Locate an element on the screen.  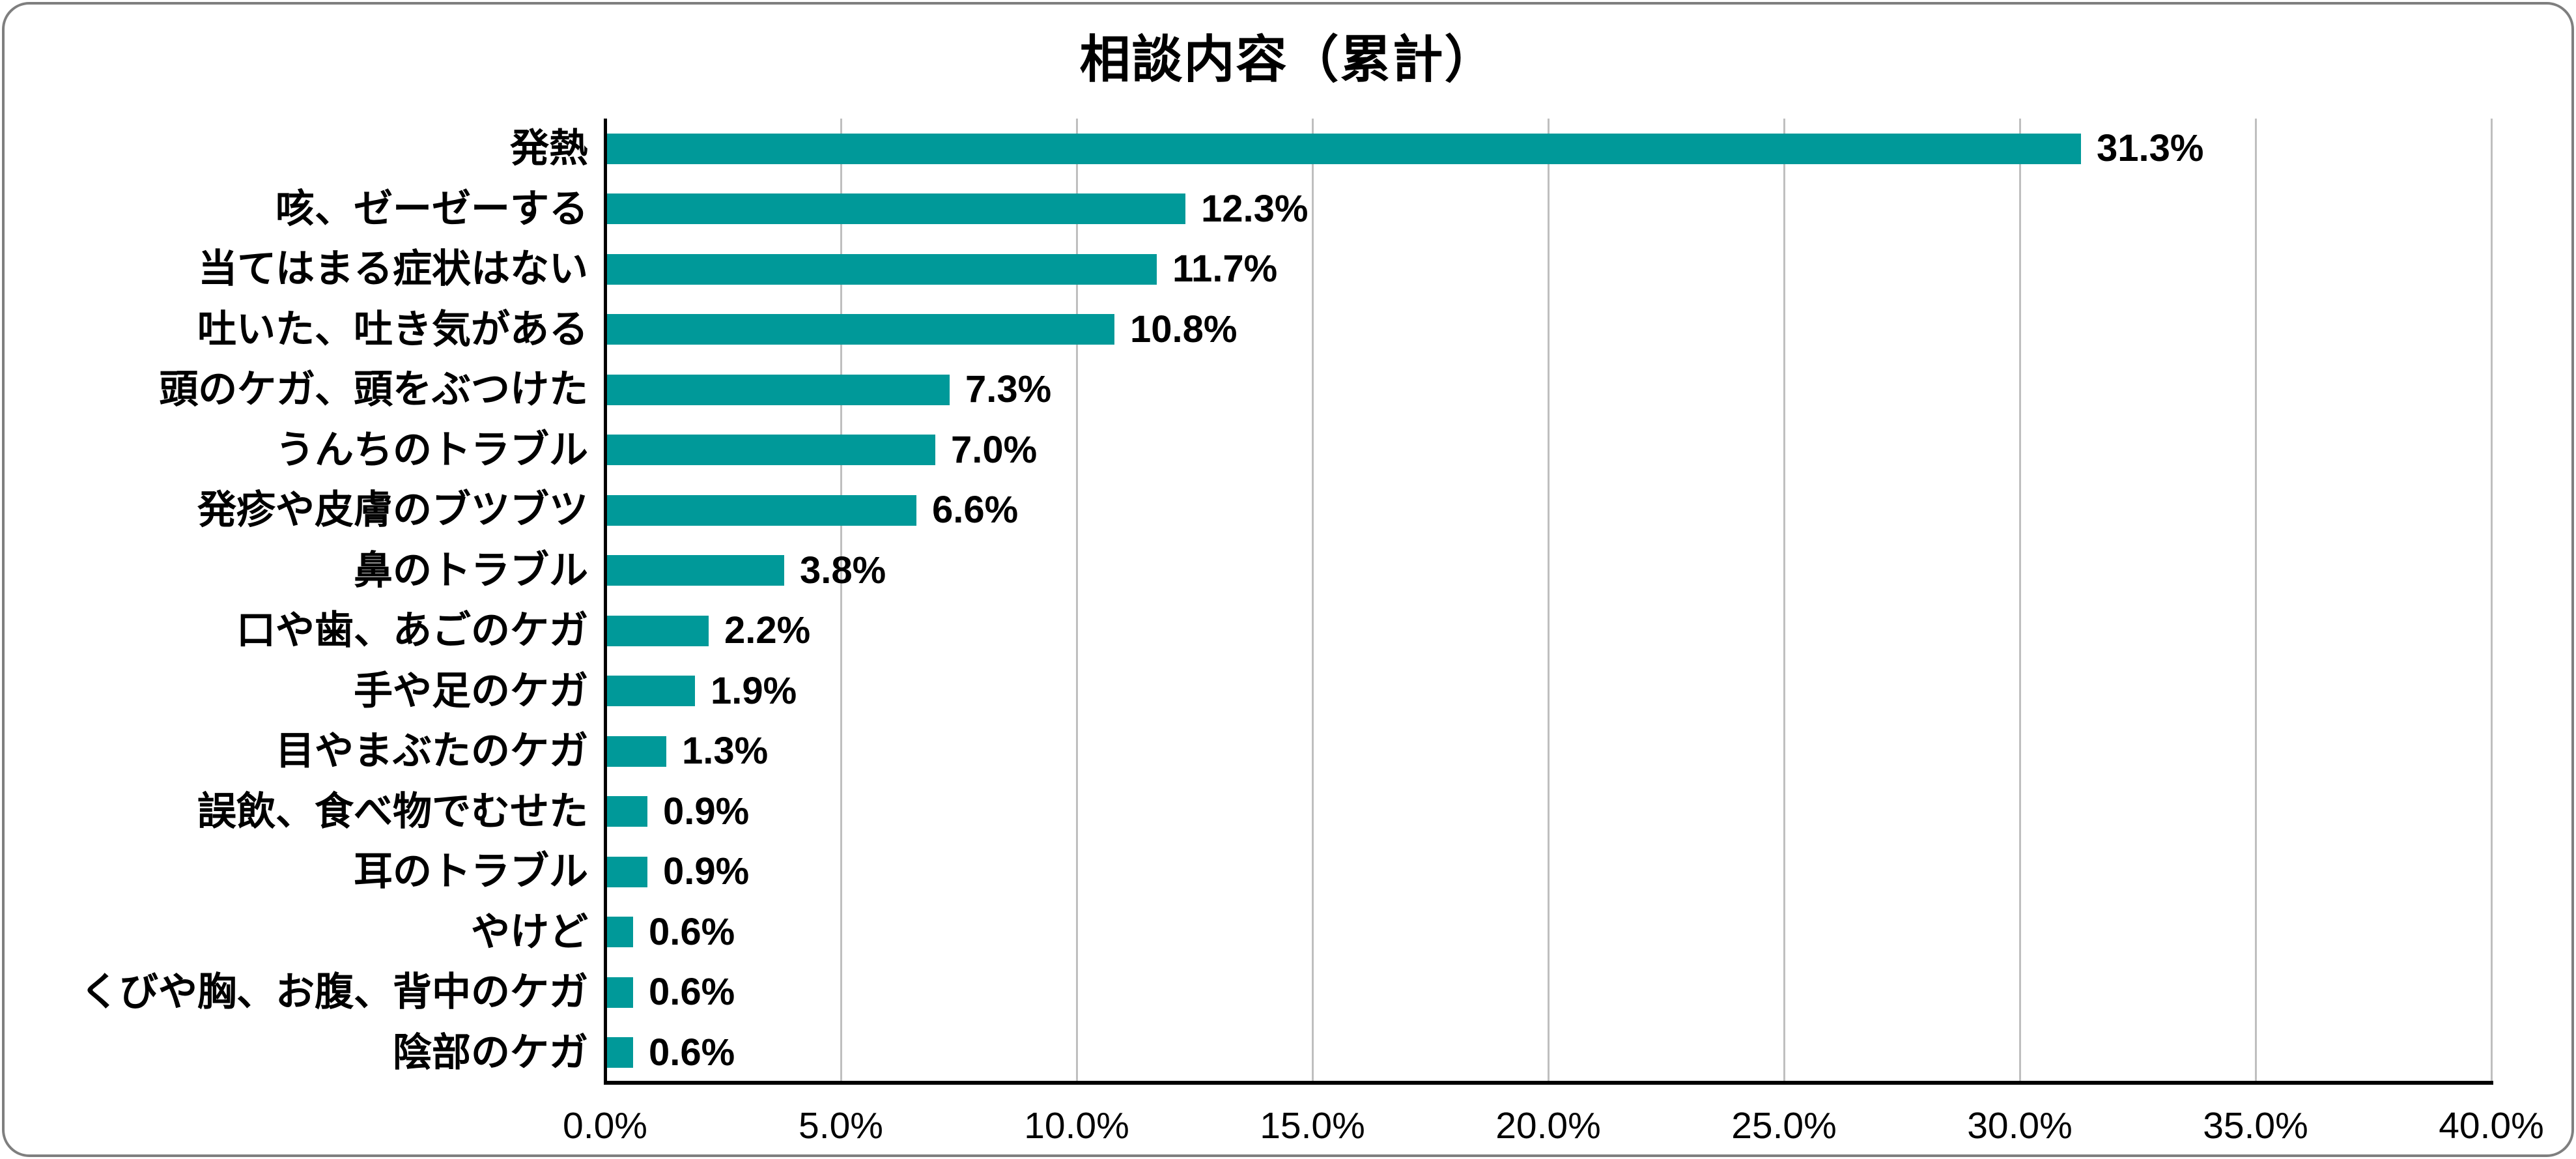
bar-value-label: 7.3% is located at coordinates (1008, 389).